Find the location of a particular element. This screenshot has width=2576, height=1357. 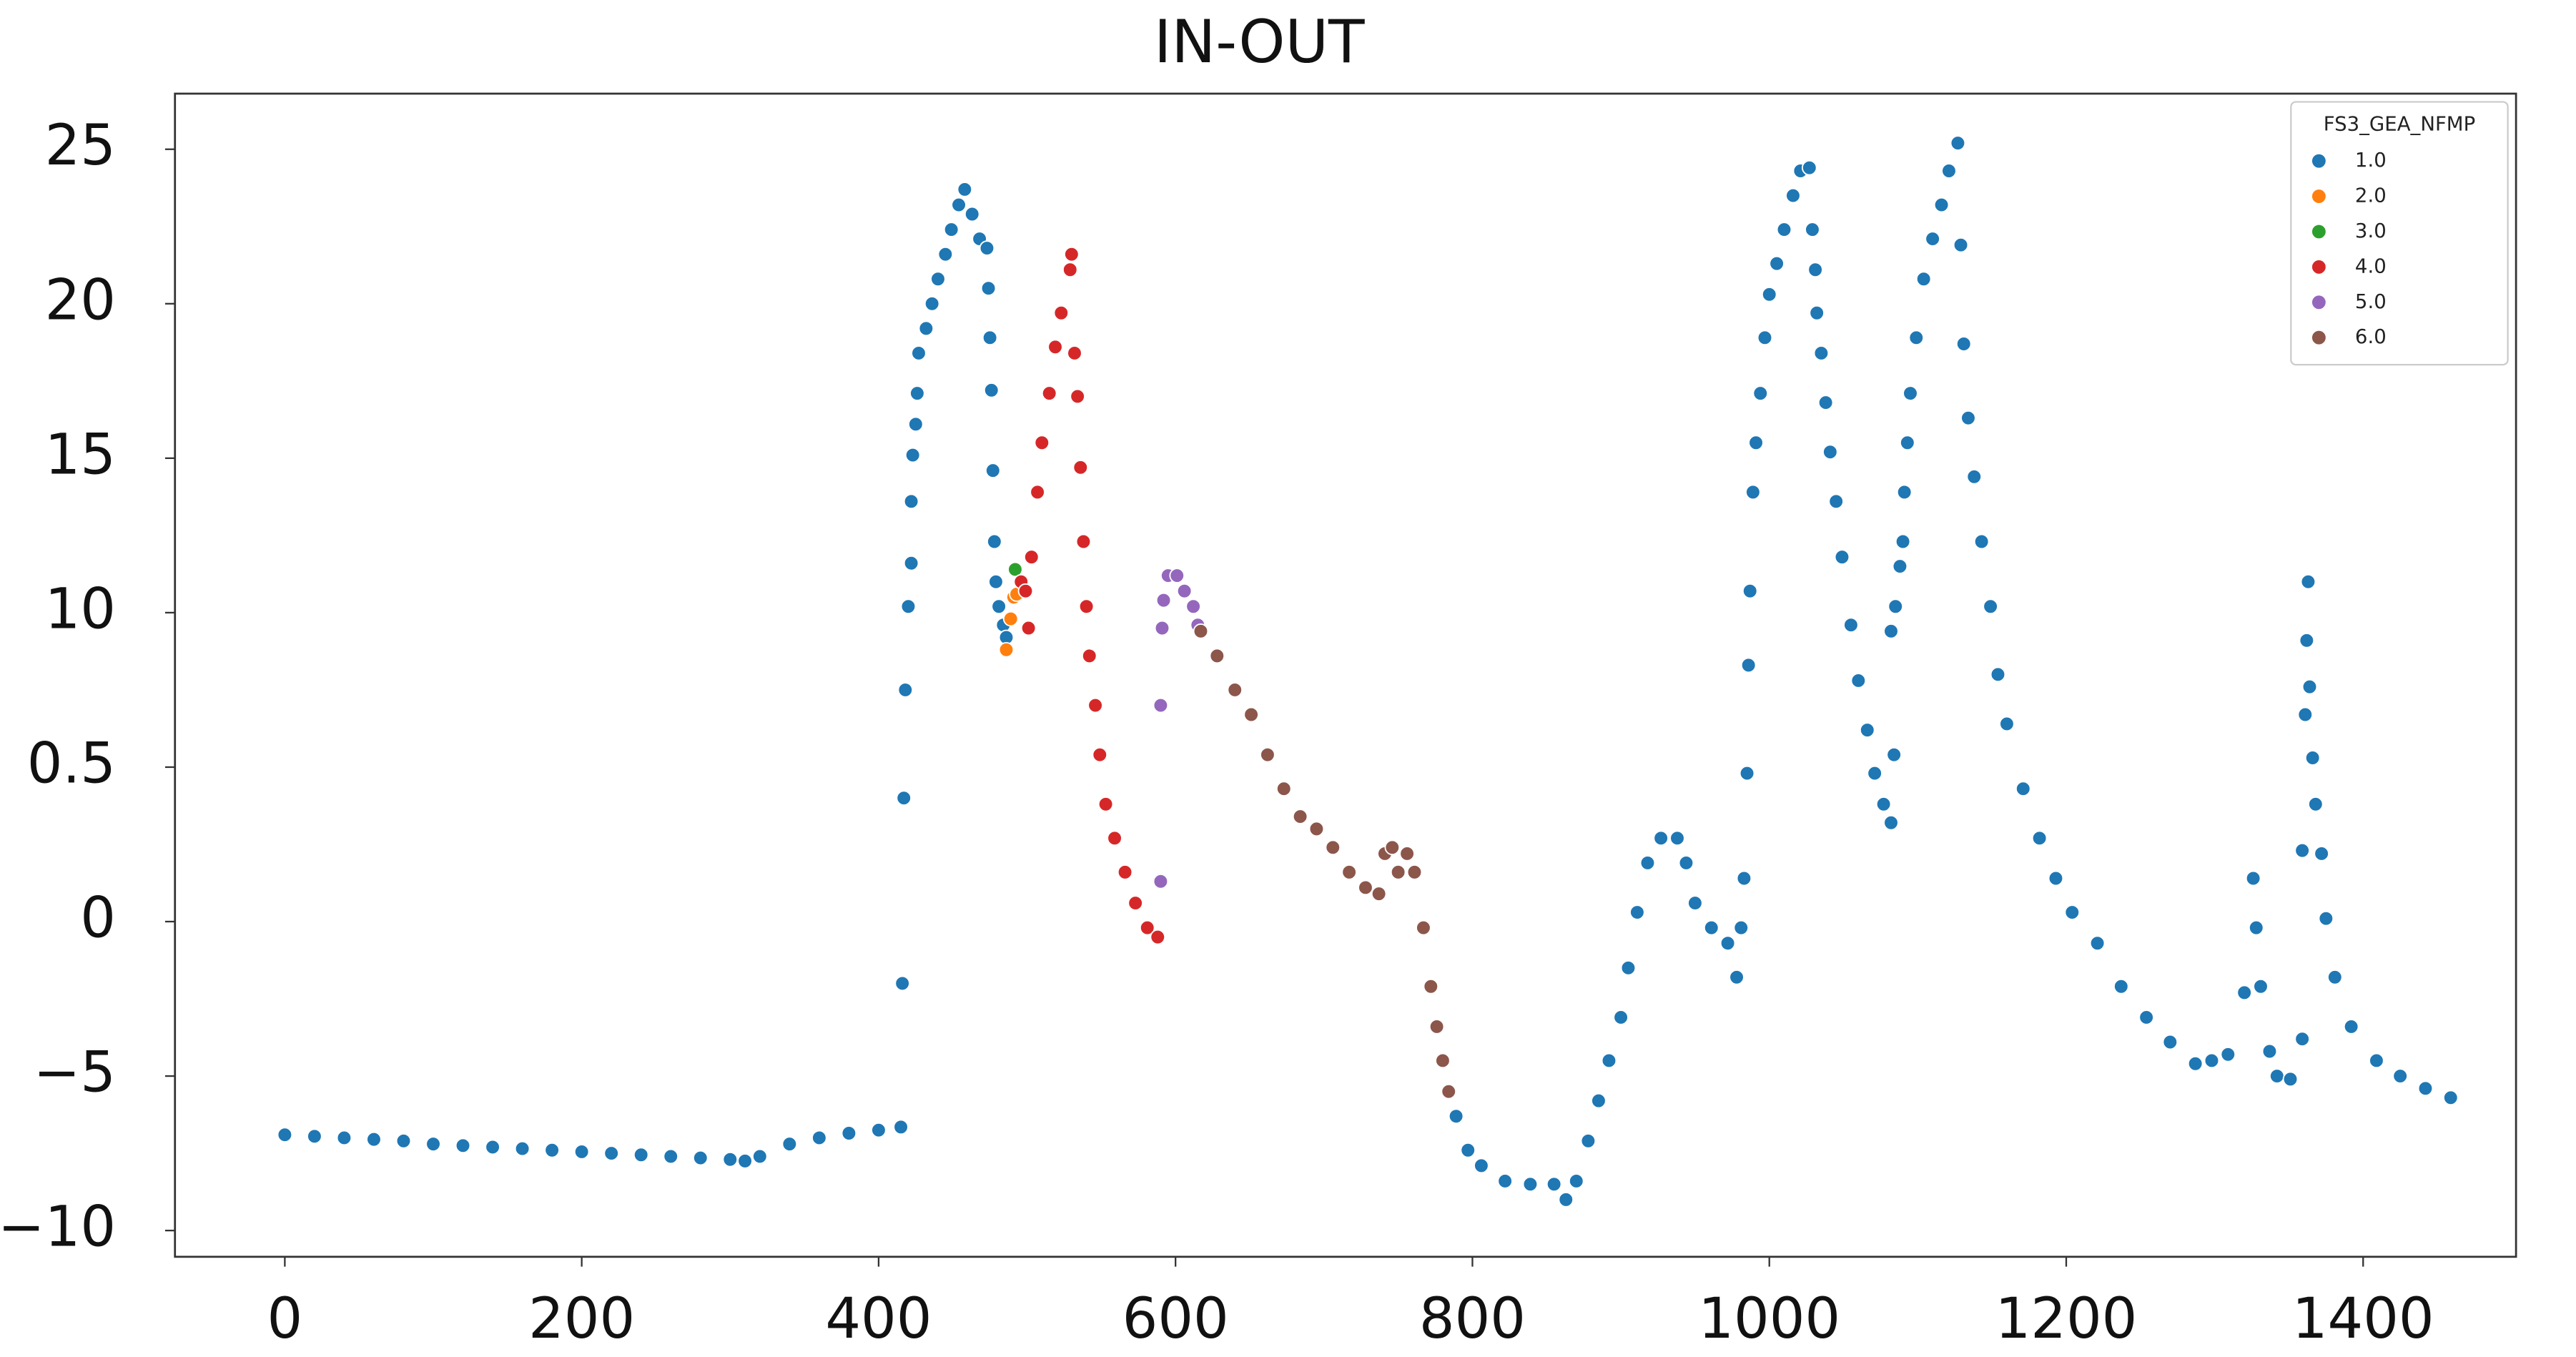

legend-label: 1.0 is located at coordinates (2371, 160).